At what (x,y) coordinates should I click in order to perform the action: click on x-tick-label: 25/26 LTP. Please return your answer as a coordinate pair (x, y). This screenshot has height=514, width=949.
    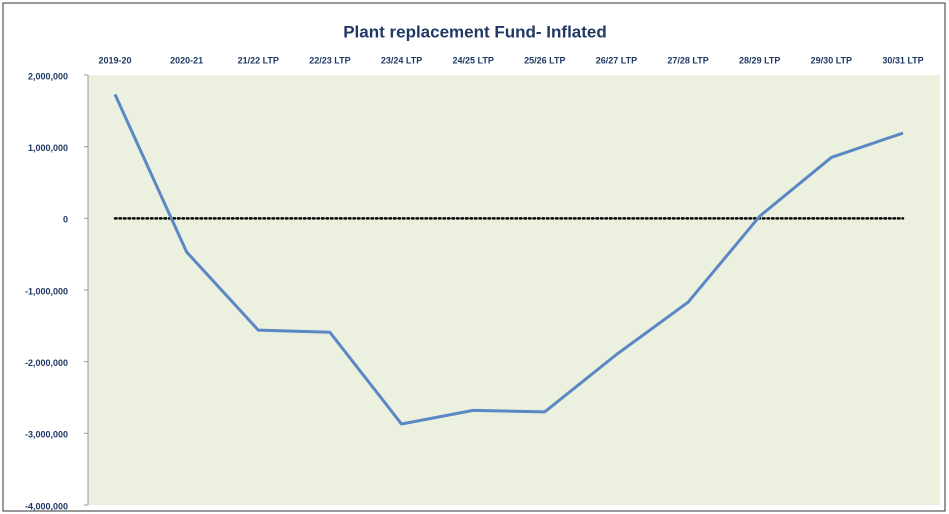
    Looking at the image, I should click on (544, 60).